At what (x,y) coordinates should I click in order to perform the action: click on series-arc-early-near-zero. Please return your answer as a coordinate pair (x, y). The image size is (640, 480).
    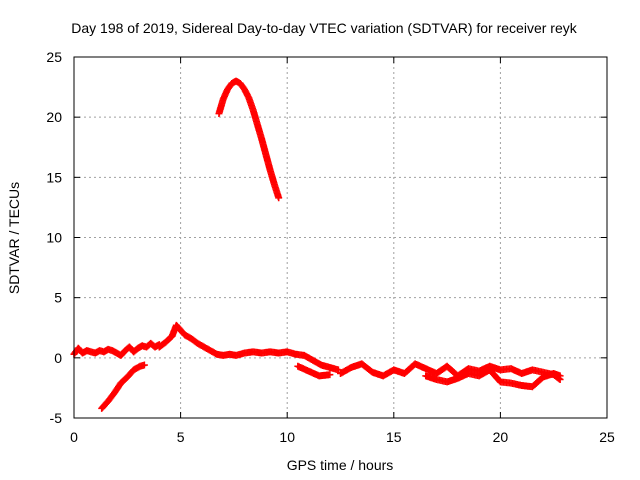
    Looking at the image, I should click on (116, 349).